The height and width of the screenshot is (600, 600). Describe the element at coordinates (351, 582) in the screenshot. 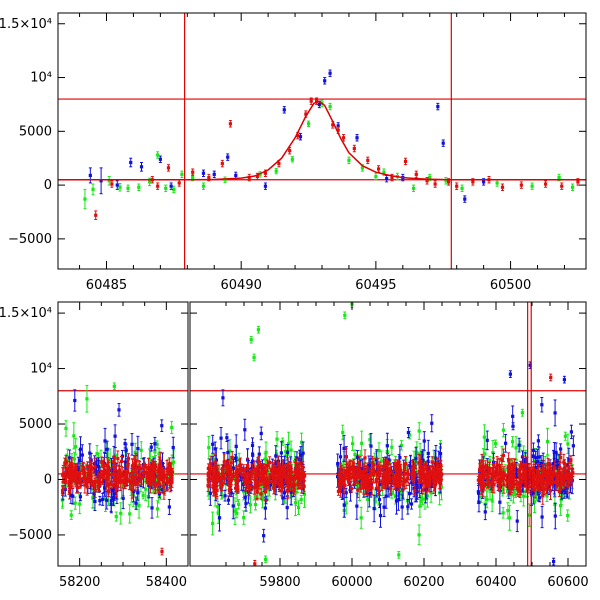

I see `x-tick-label: 60000` at that location.